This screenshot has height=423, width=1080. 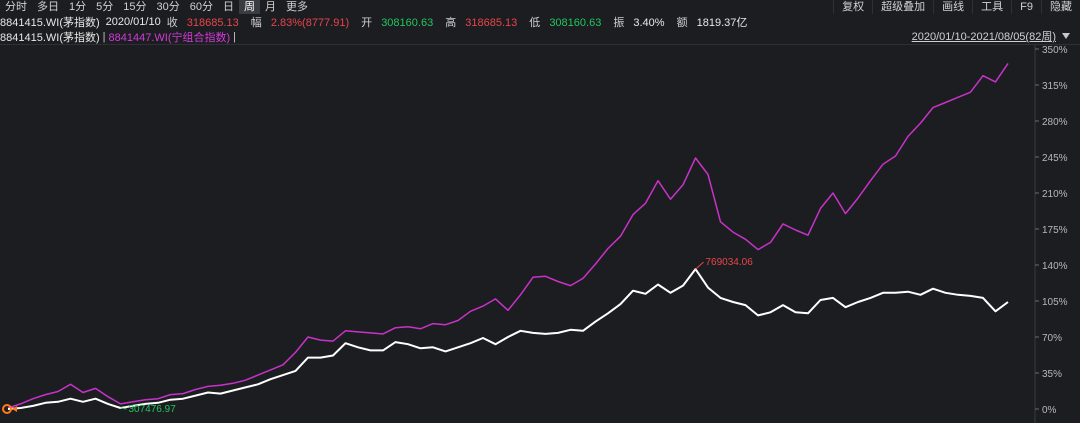 I want to click on high-value: 318685.13, so click(x=491, y=23).